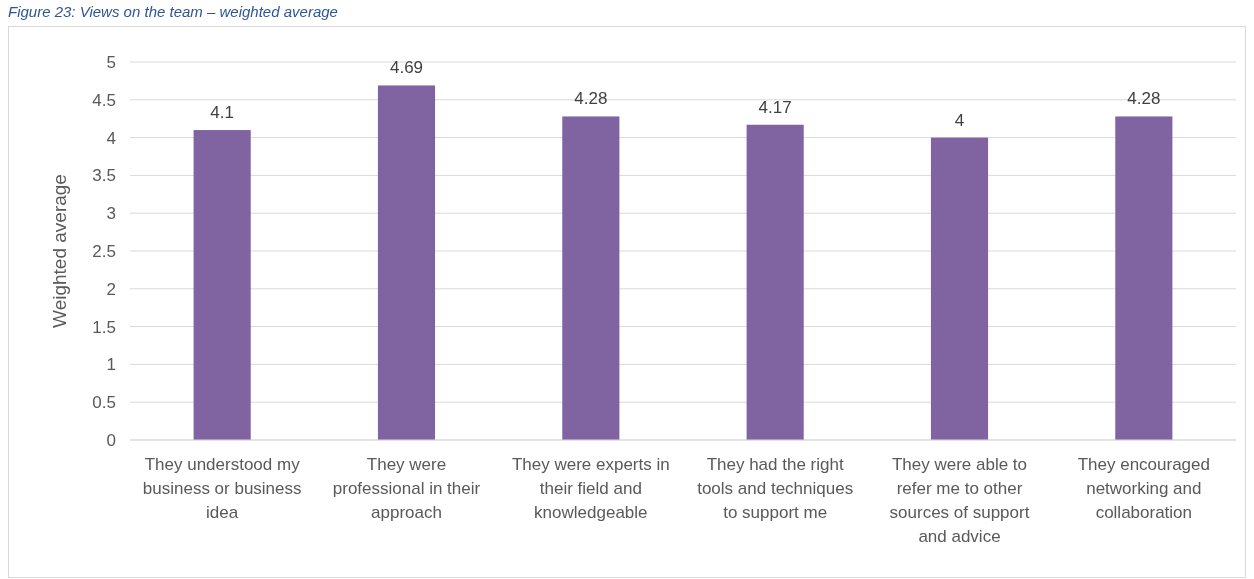 The height and width of the screenshot is (579, 1254). I want to click on y-tick-label: 1.5, so click(104, 327).